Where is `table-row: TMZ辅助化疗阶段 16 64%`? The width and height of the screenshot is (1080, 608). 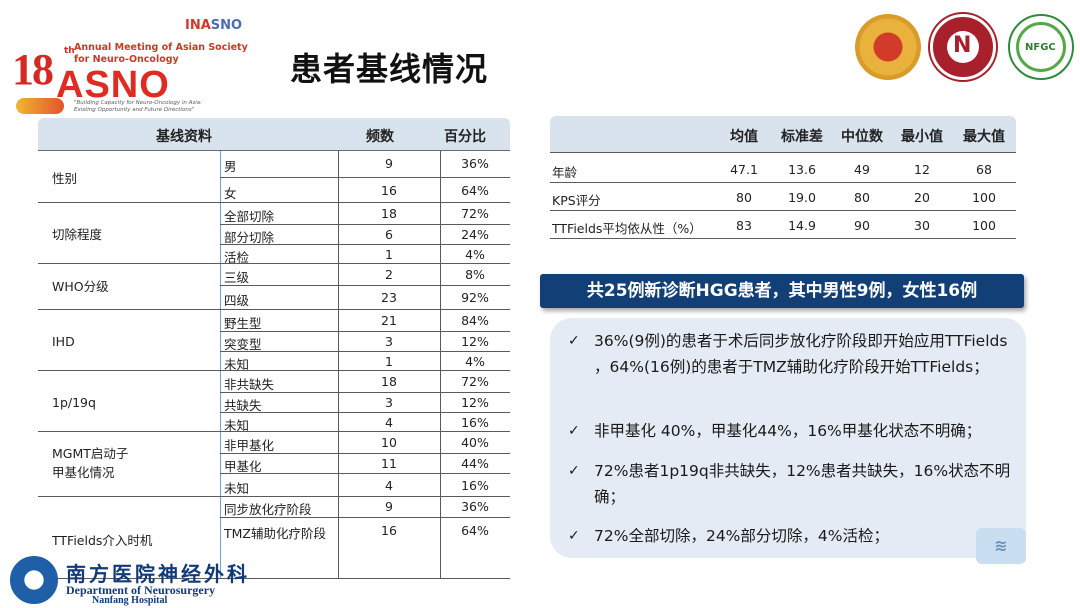 table-row: TMZ辅助化疗阶段 16 64% is located at coordinates (365, 530).